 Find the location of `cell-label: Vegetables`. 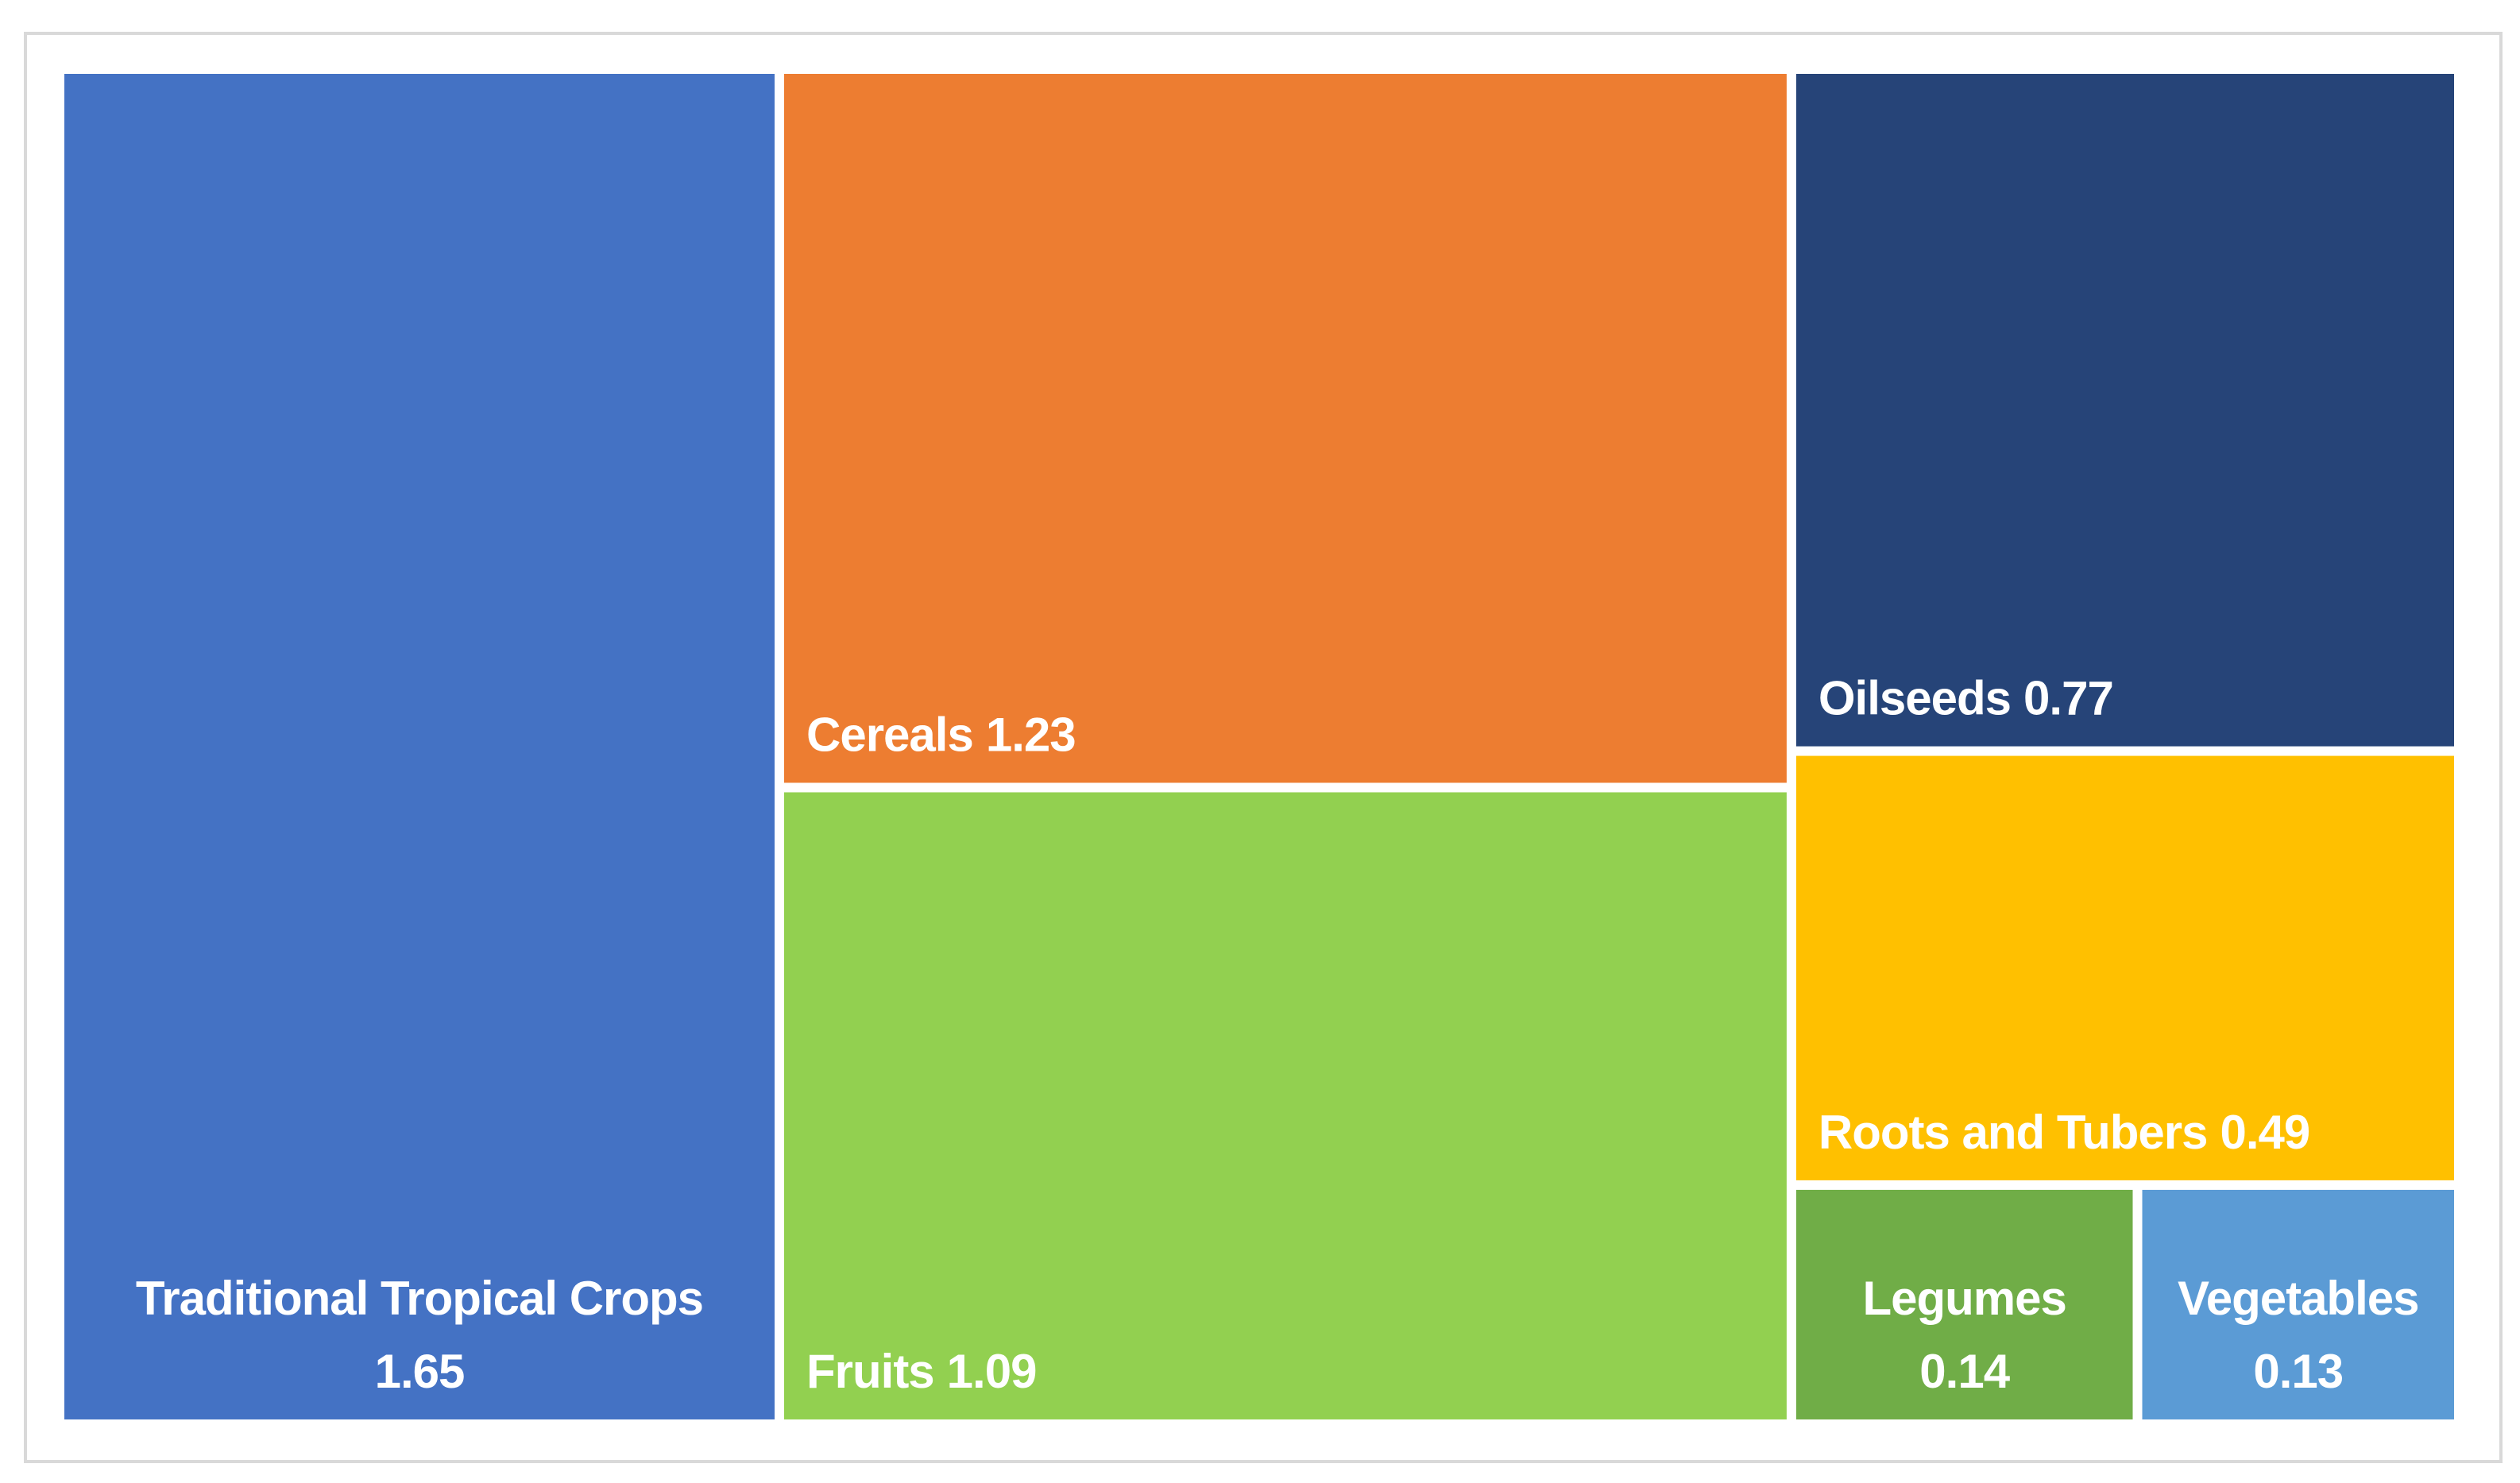

cell-label: Vegetables is located at coordinates (2298, 1298).